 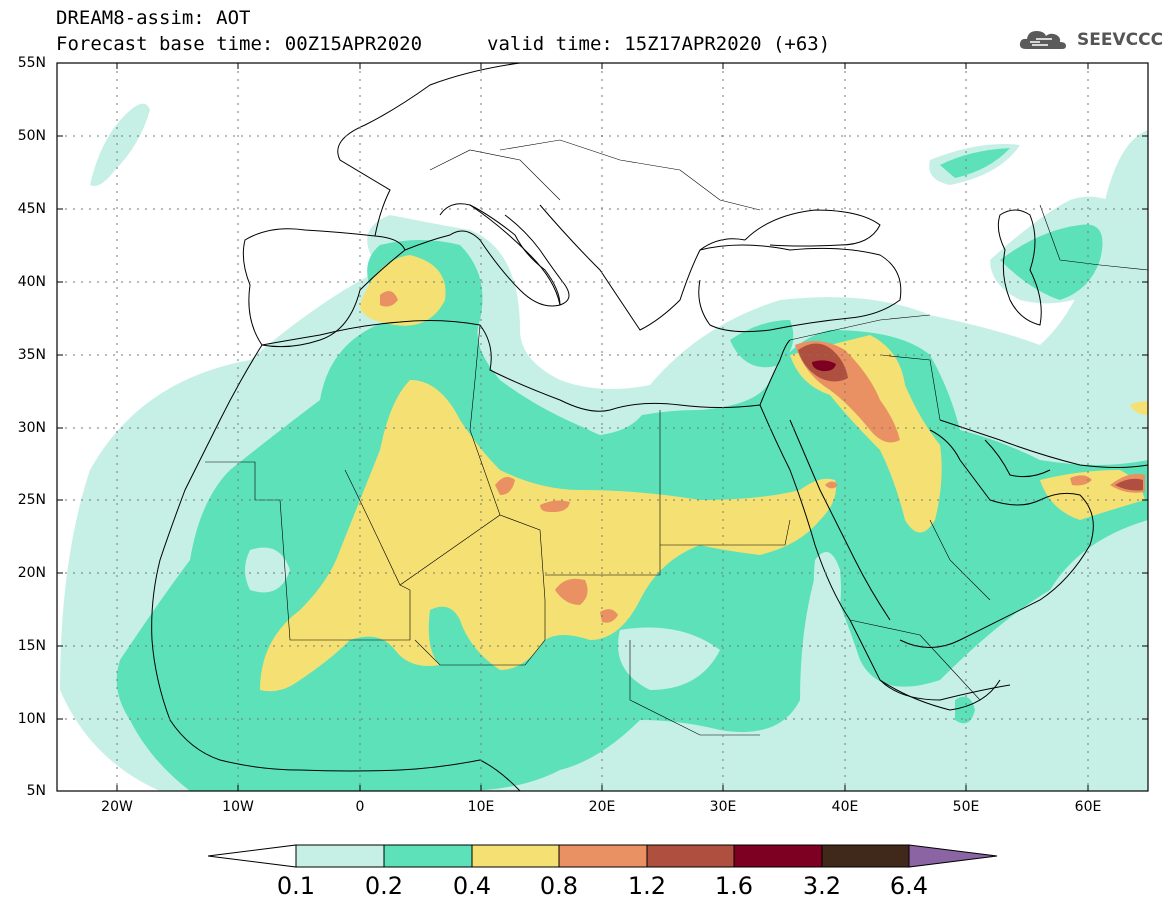 I want to click on colorbar-label: 0.8, so click(x=559, y=886).